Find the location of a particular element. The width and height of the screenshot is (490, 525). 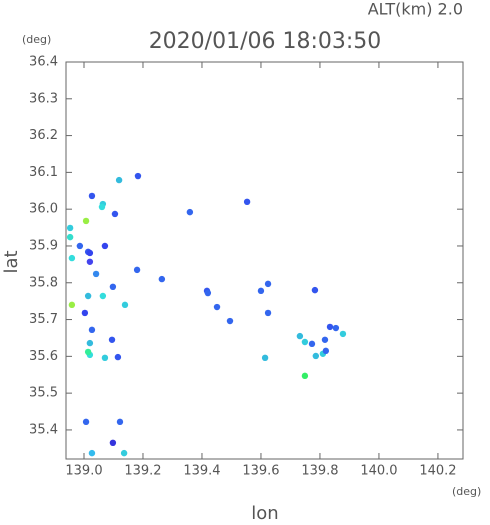

y-tick-label: 35.9 is located at coordinates (43, 245).